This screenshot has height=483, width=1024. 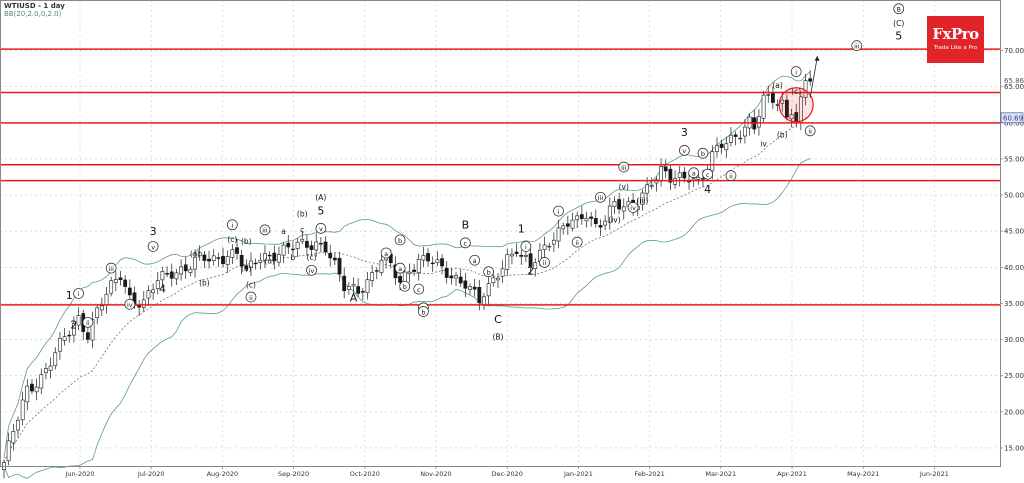 What do you see at coordinates (624, 186) in the screenshot?
I see `wave-label: (v)` at bounding box center [624, 186].